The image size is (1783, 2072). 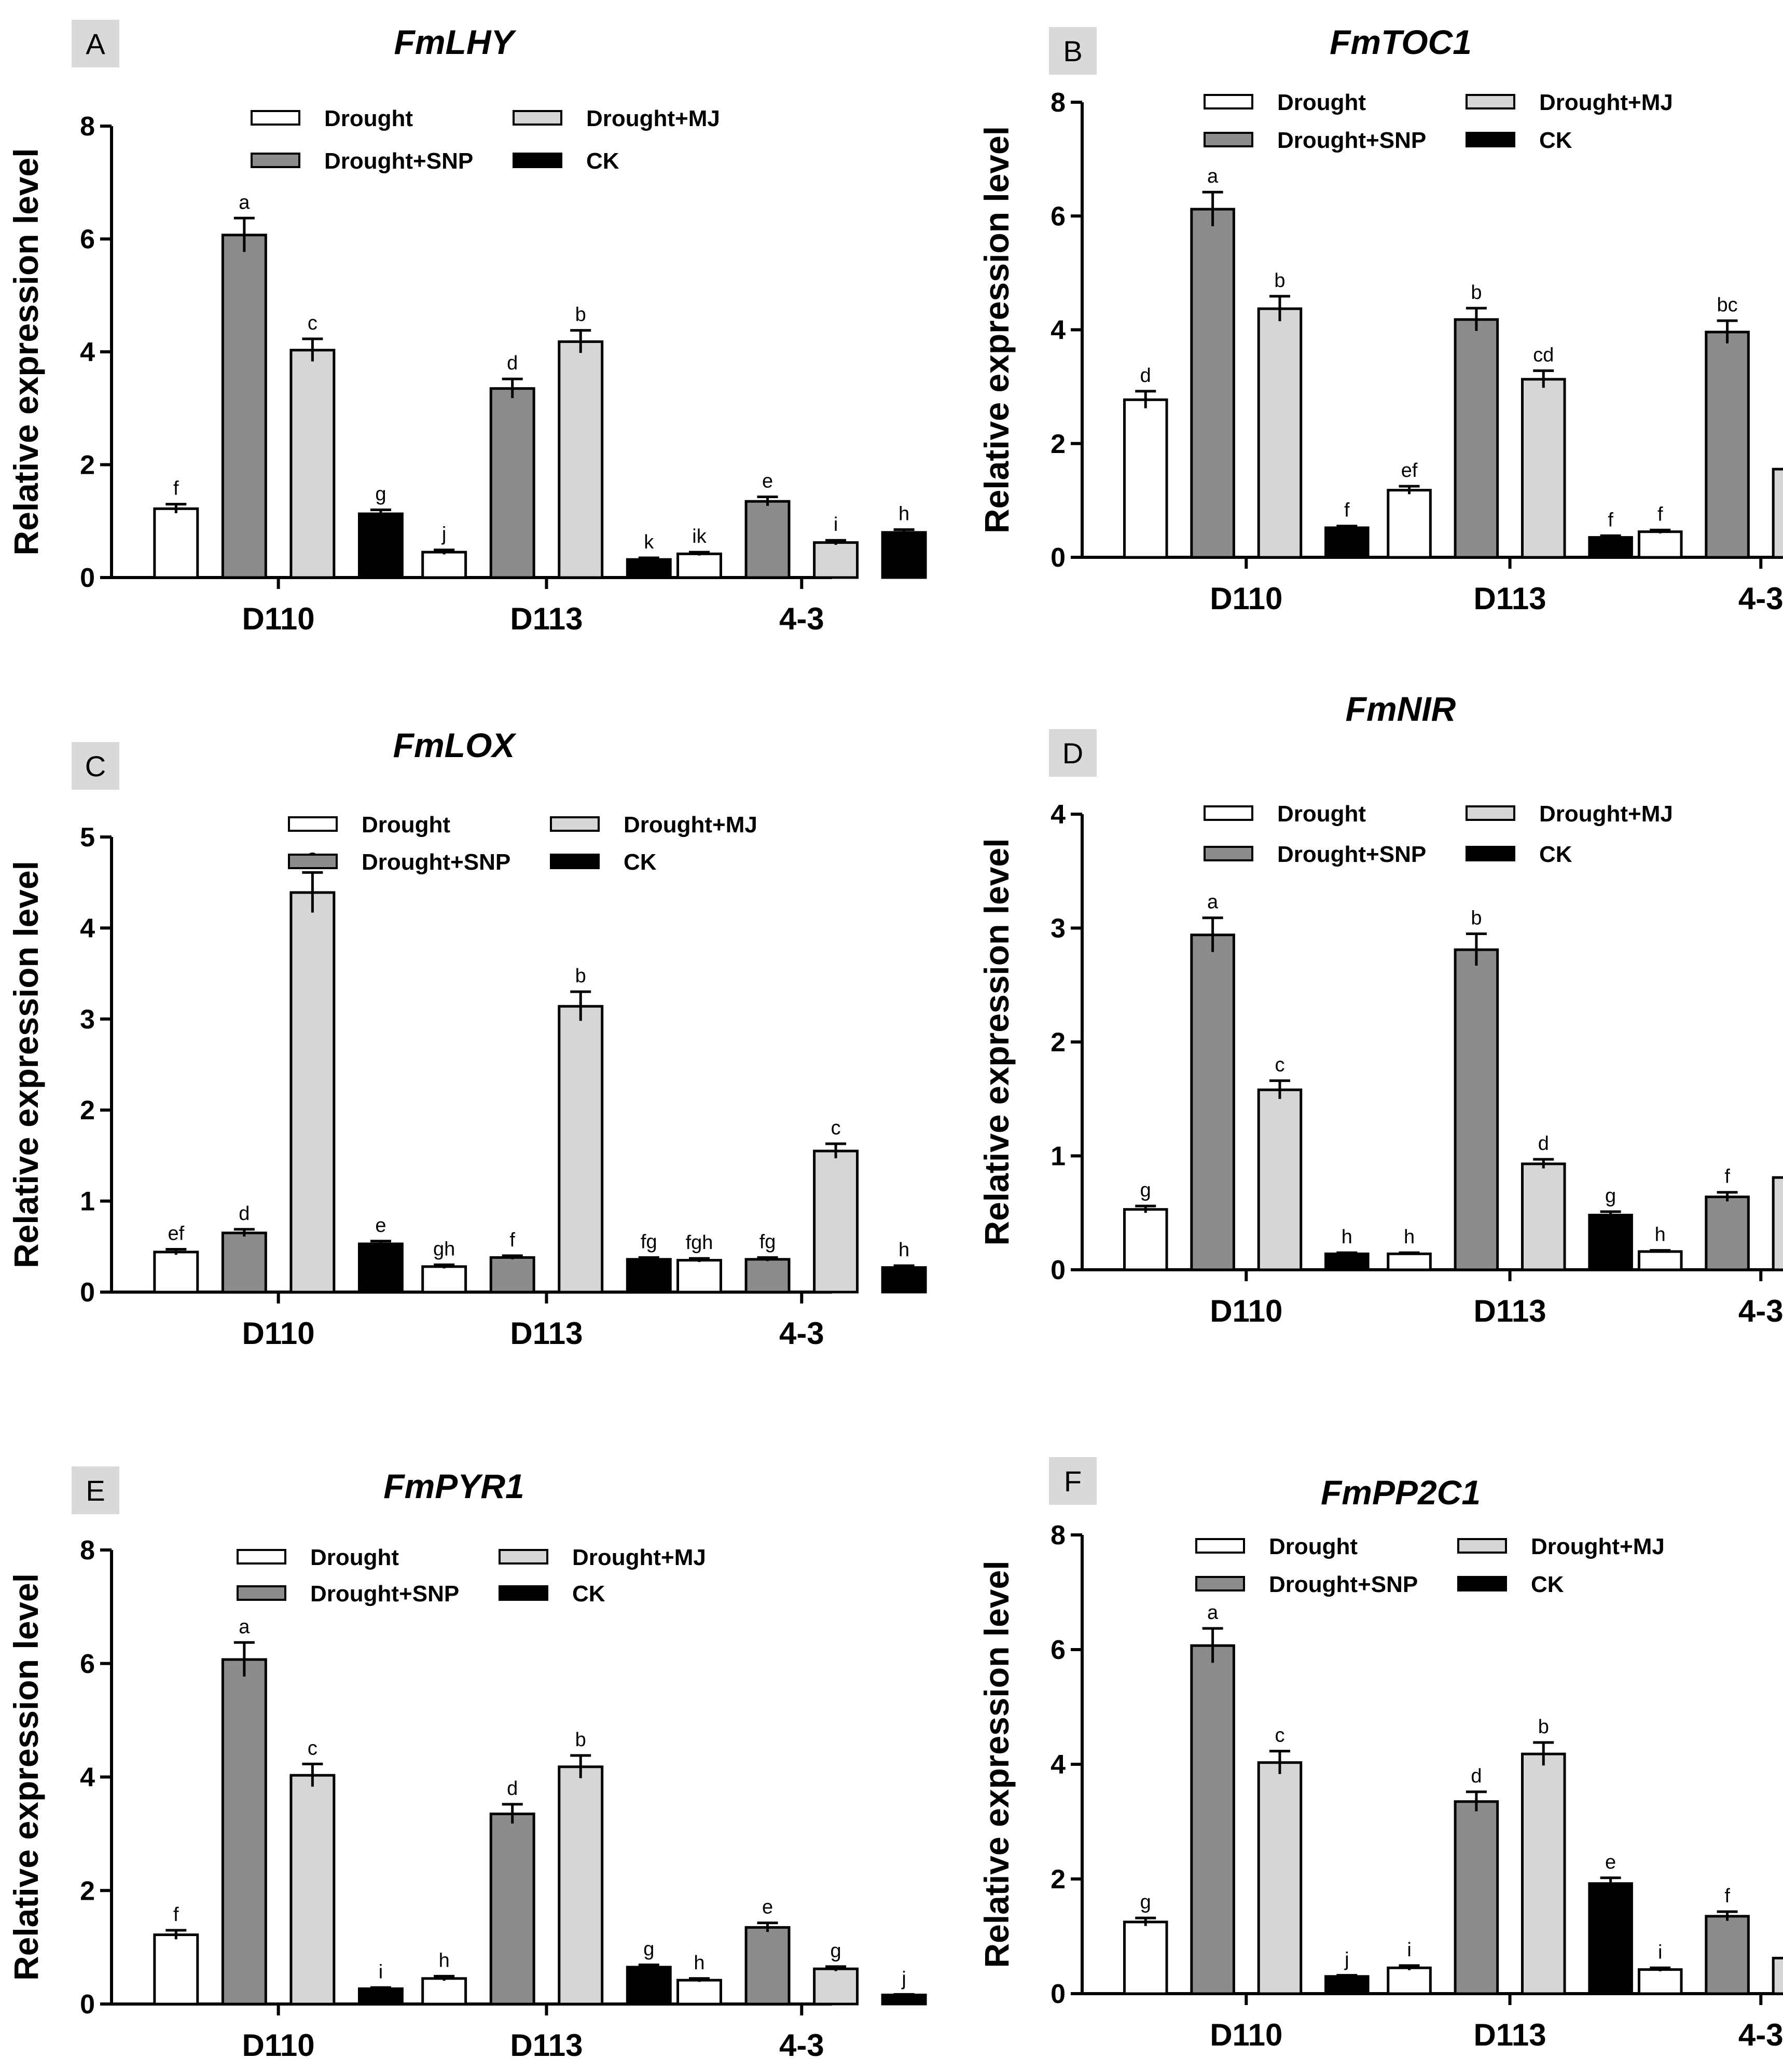 I want to click on legend-label: CK, so click(x=1547, y=1584).